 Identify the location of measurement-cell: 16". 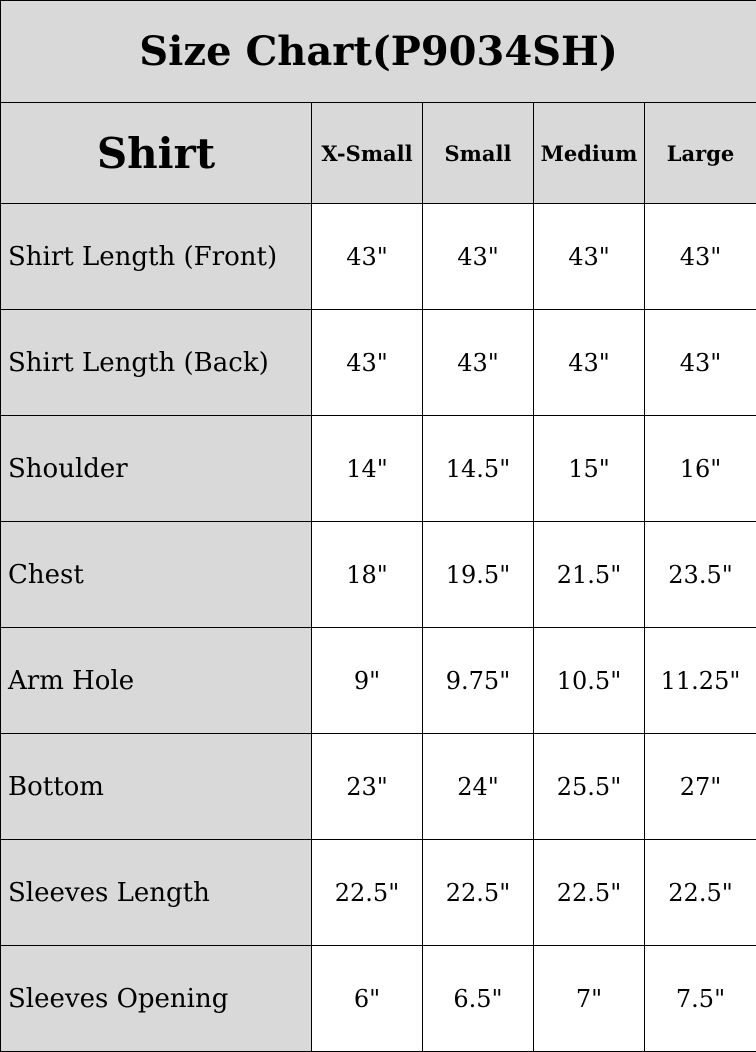
(699, 468).